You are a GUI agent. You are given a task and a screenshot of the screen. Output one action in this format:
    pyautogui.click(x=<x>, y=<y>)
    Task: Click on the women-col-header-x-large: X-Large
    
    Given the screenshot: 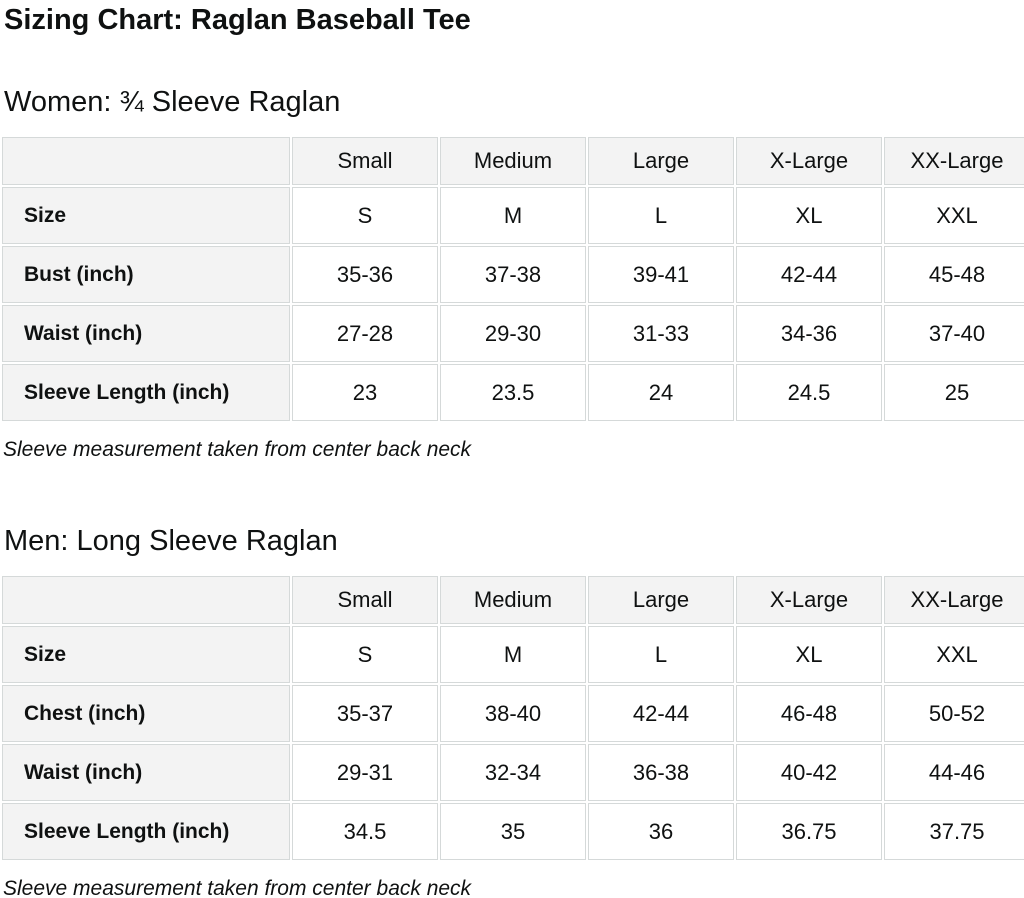 What is the action you would take?
    pyautogui.click(x=809, y=161)
    